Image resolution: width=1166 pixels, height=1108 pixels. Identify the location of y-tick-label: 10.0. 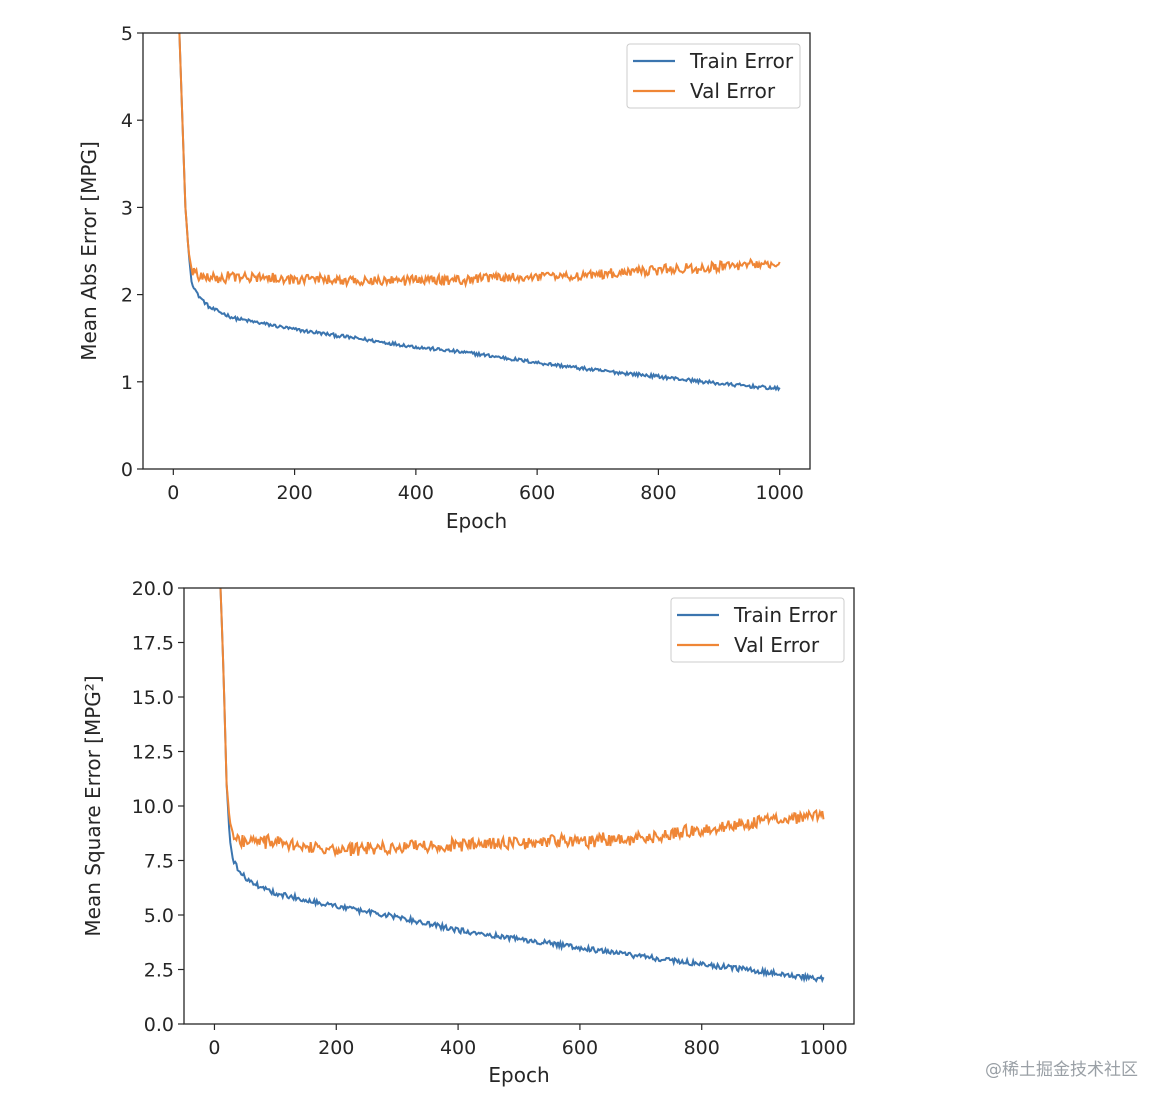
(153, 807).